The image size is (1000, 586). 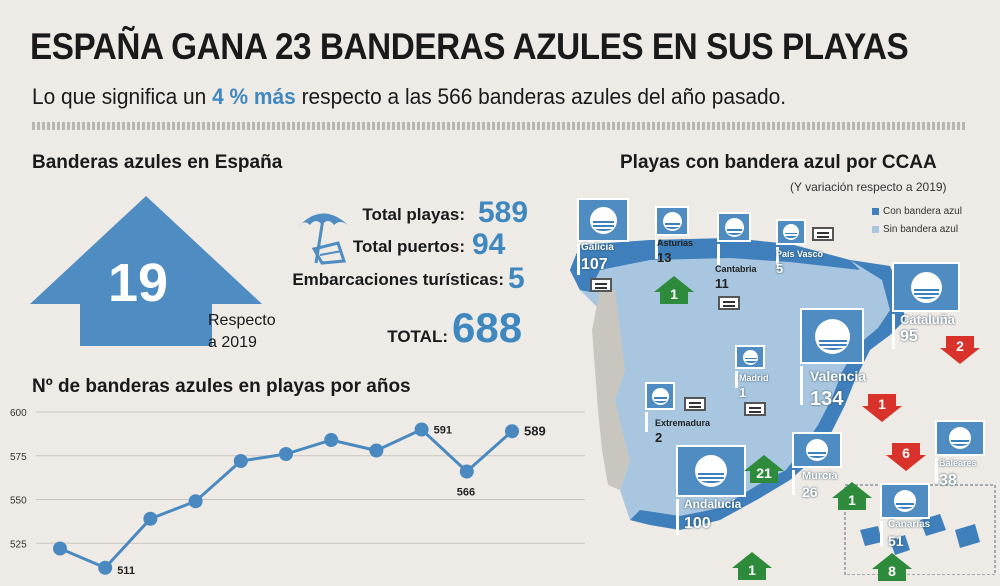 What do you see at coordinates (18, 501) in the screenshot?
I see `y-tick-label: 550` at bounding box center [18, 501].